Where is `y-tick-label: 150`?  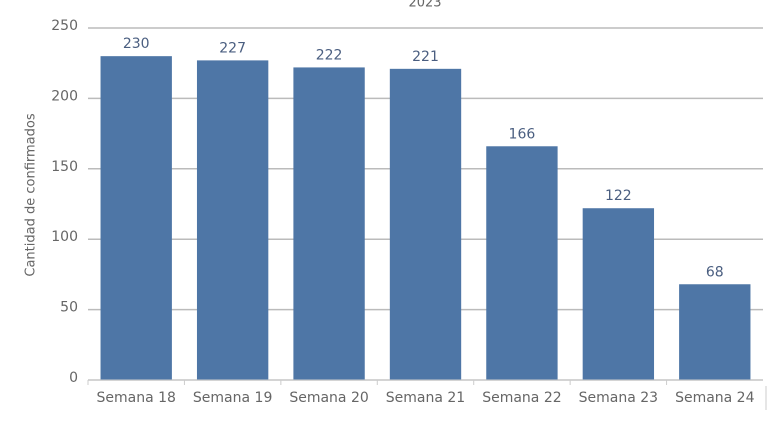
y-tick-label: 150 is located at coordinates (64, 167).